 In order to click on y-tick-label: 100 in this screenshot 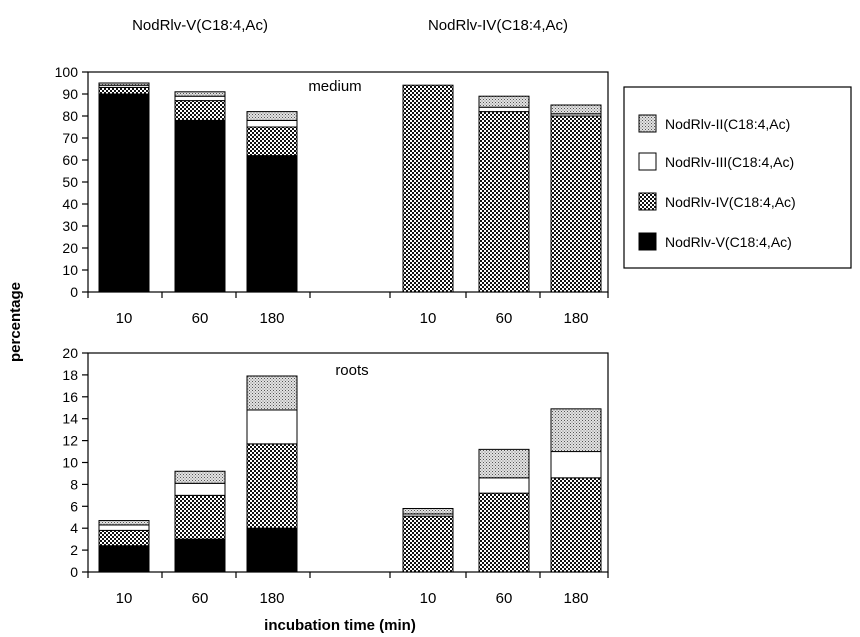, I will do `click(67, 72)`.